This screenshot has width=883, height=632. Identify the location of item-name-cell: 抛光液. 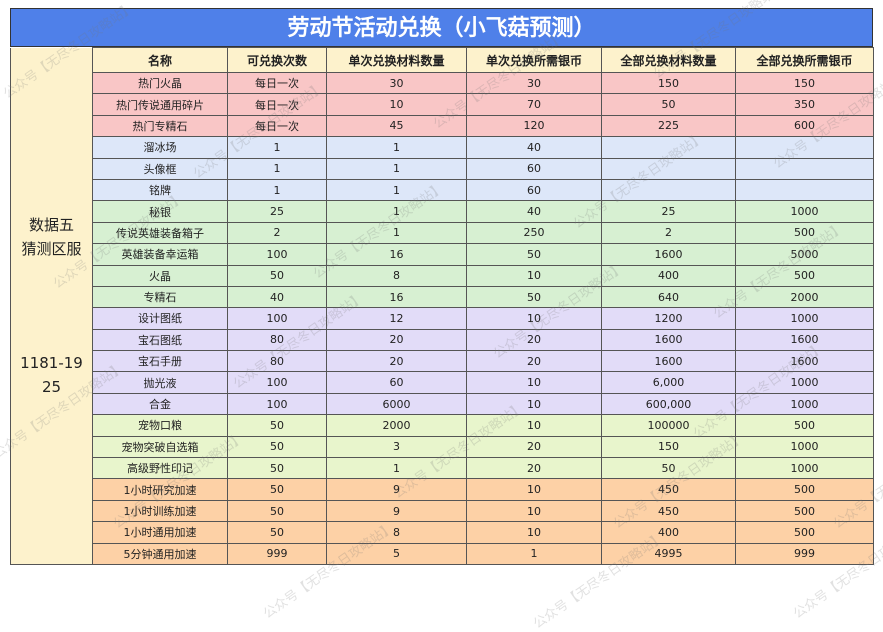
(160, 382).